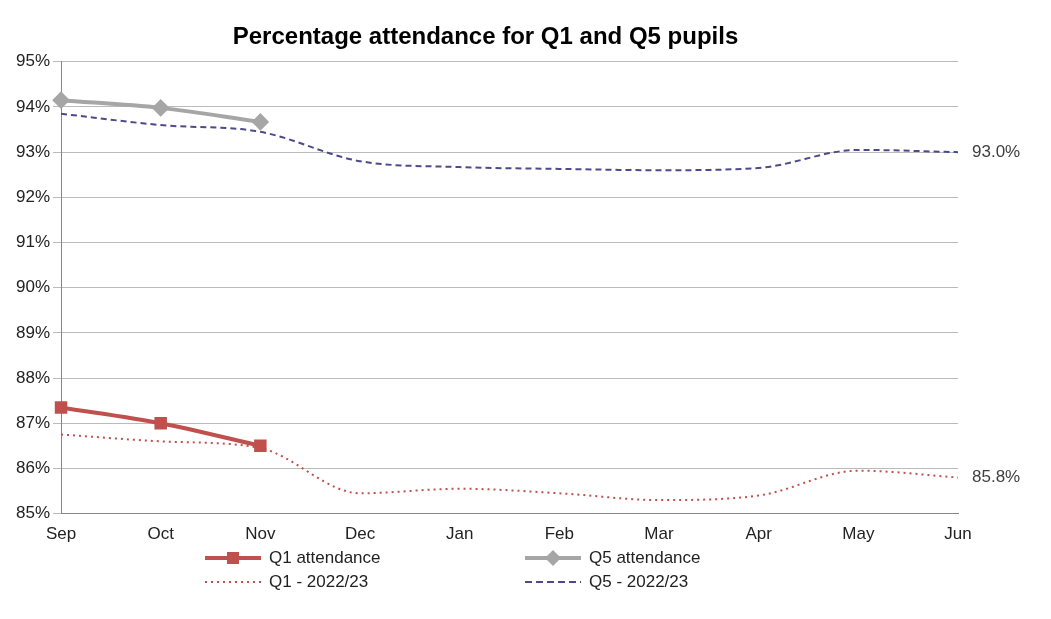 The image size is (1051, 619). What do you see at coordinates (33, 513) in the screenshot?
I see `y-tick-label: 85%` at bounding box center [33, 513].